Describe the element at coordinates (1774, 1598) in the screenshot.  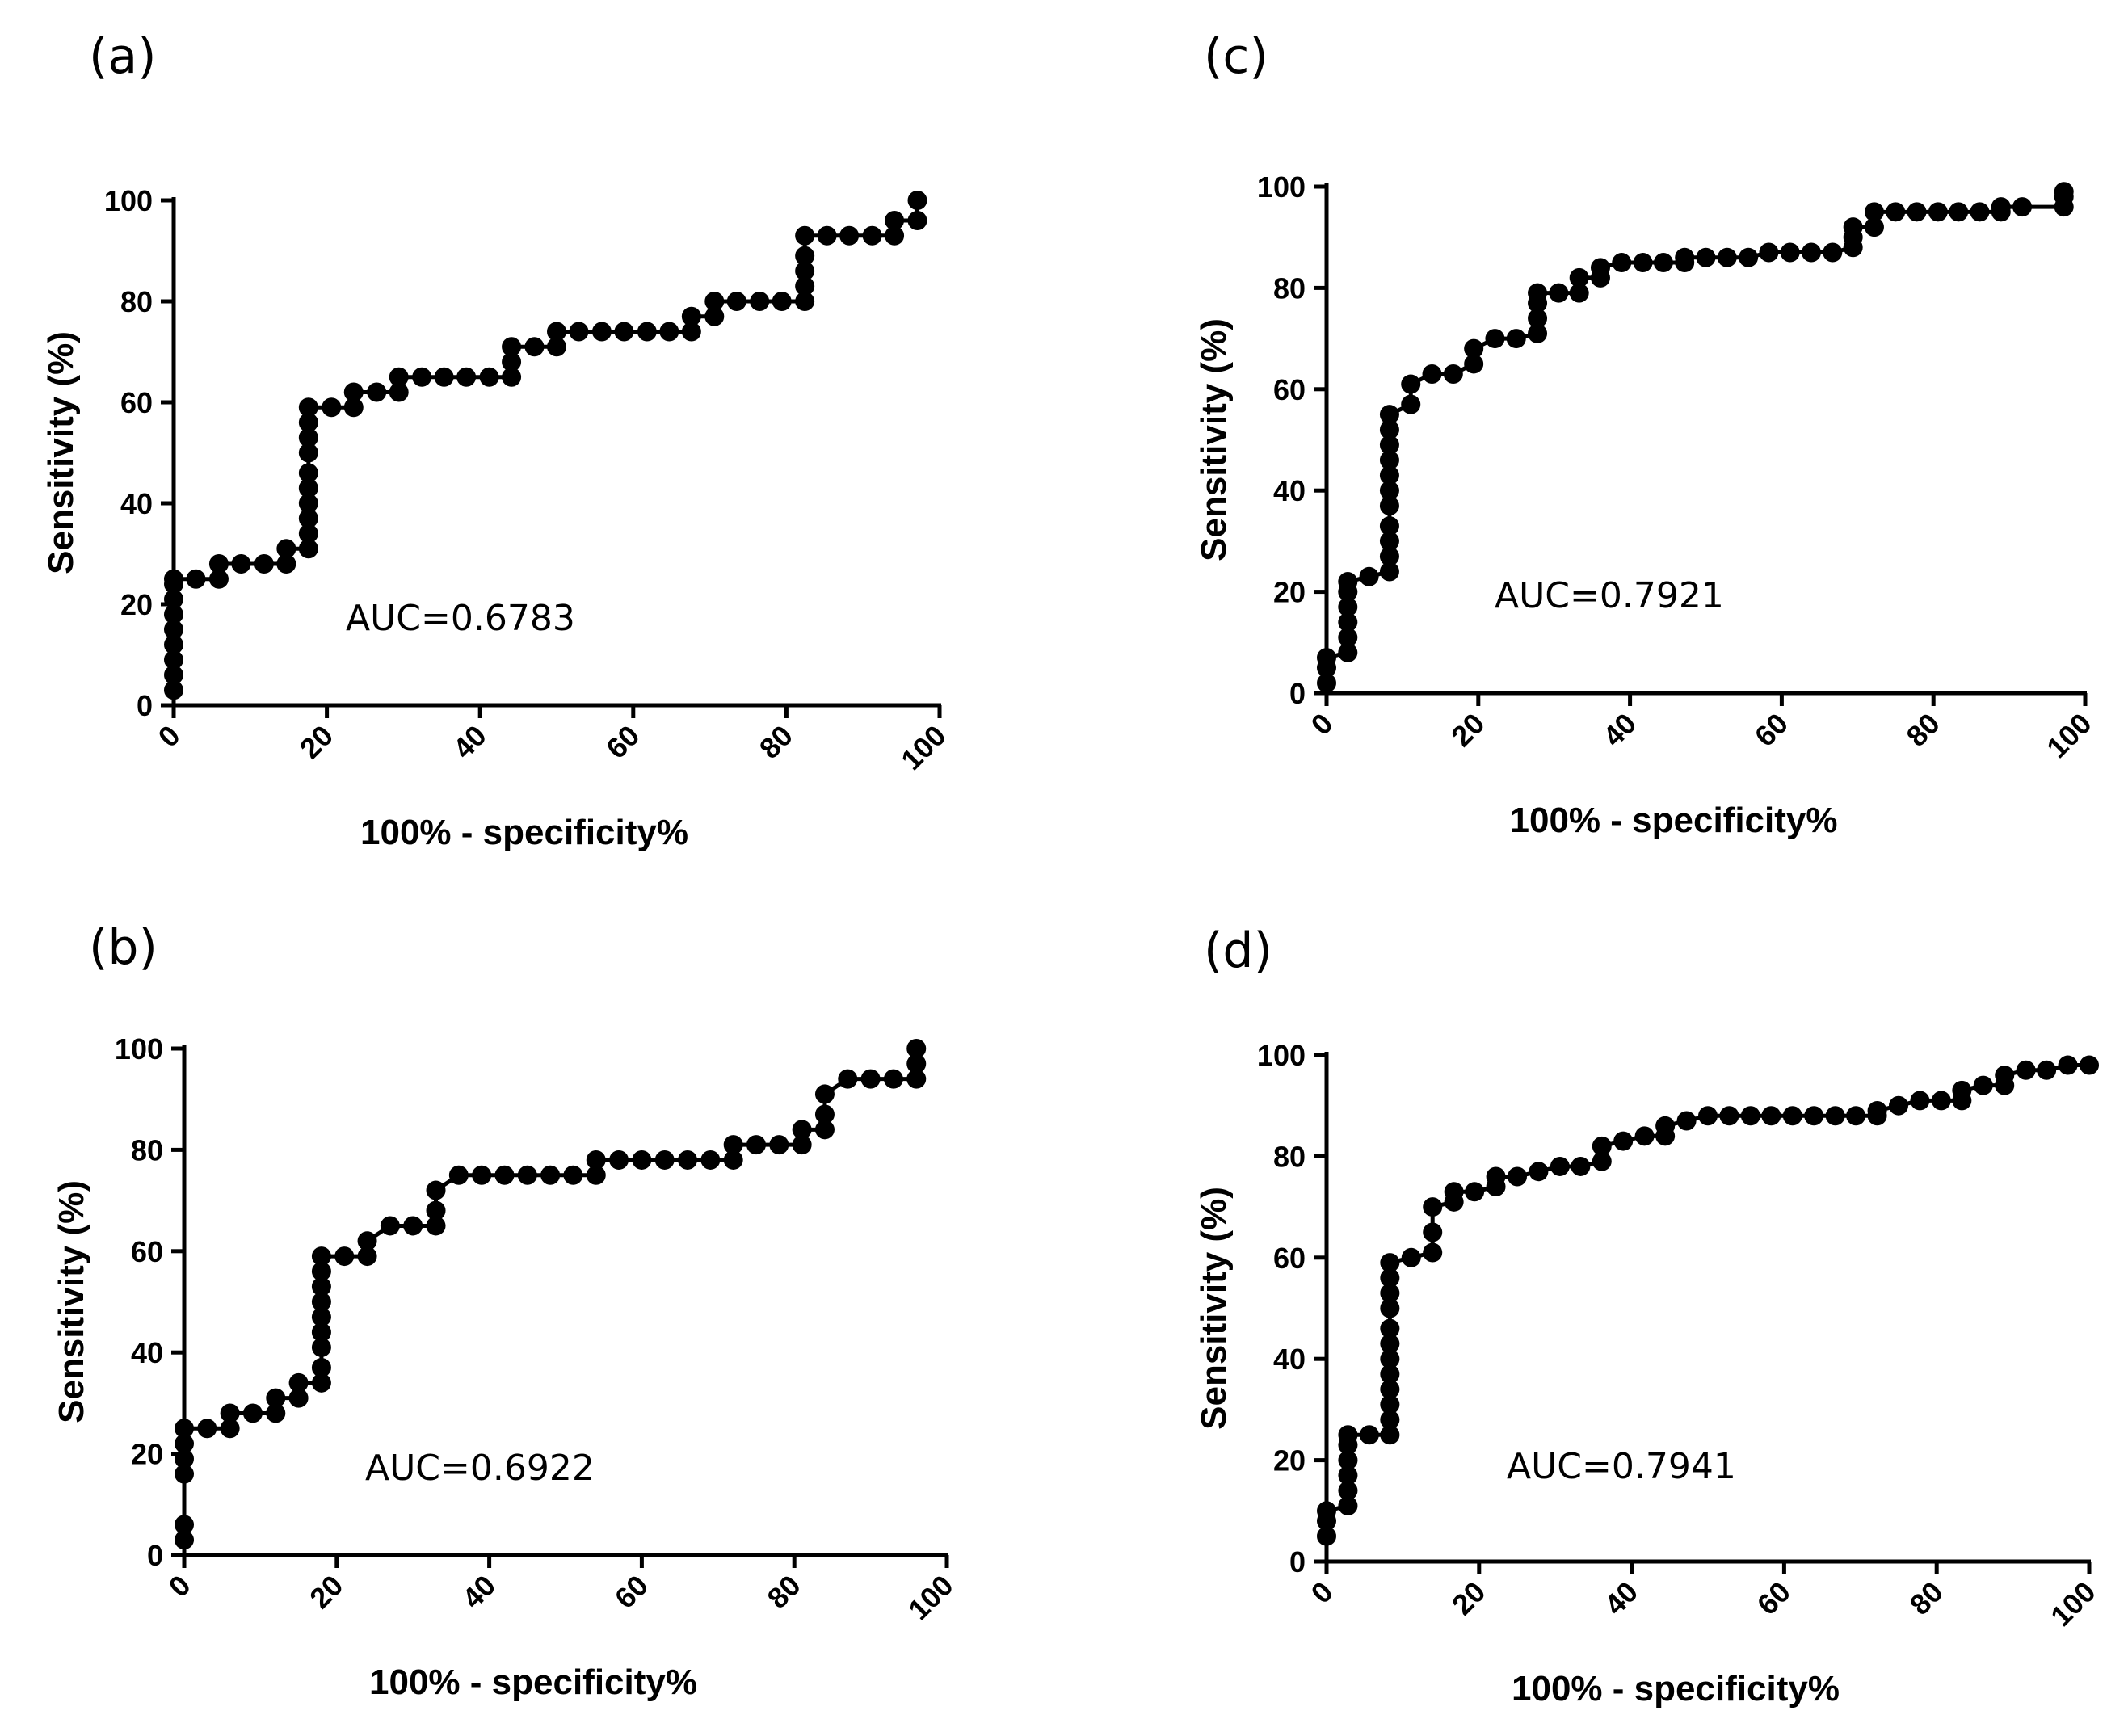
I see `x-tick-label: 60` at that location.